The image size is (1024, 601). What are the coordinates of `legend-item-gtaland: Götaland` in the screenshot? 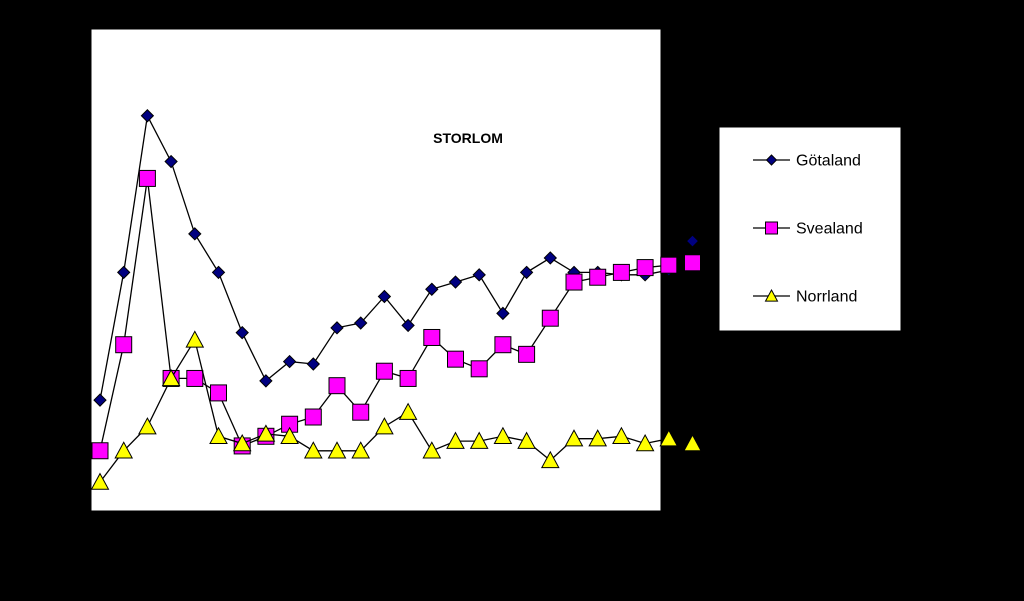 It's located at (807, 161).